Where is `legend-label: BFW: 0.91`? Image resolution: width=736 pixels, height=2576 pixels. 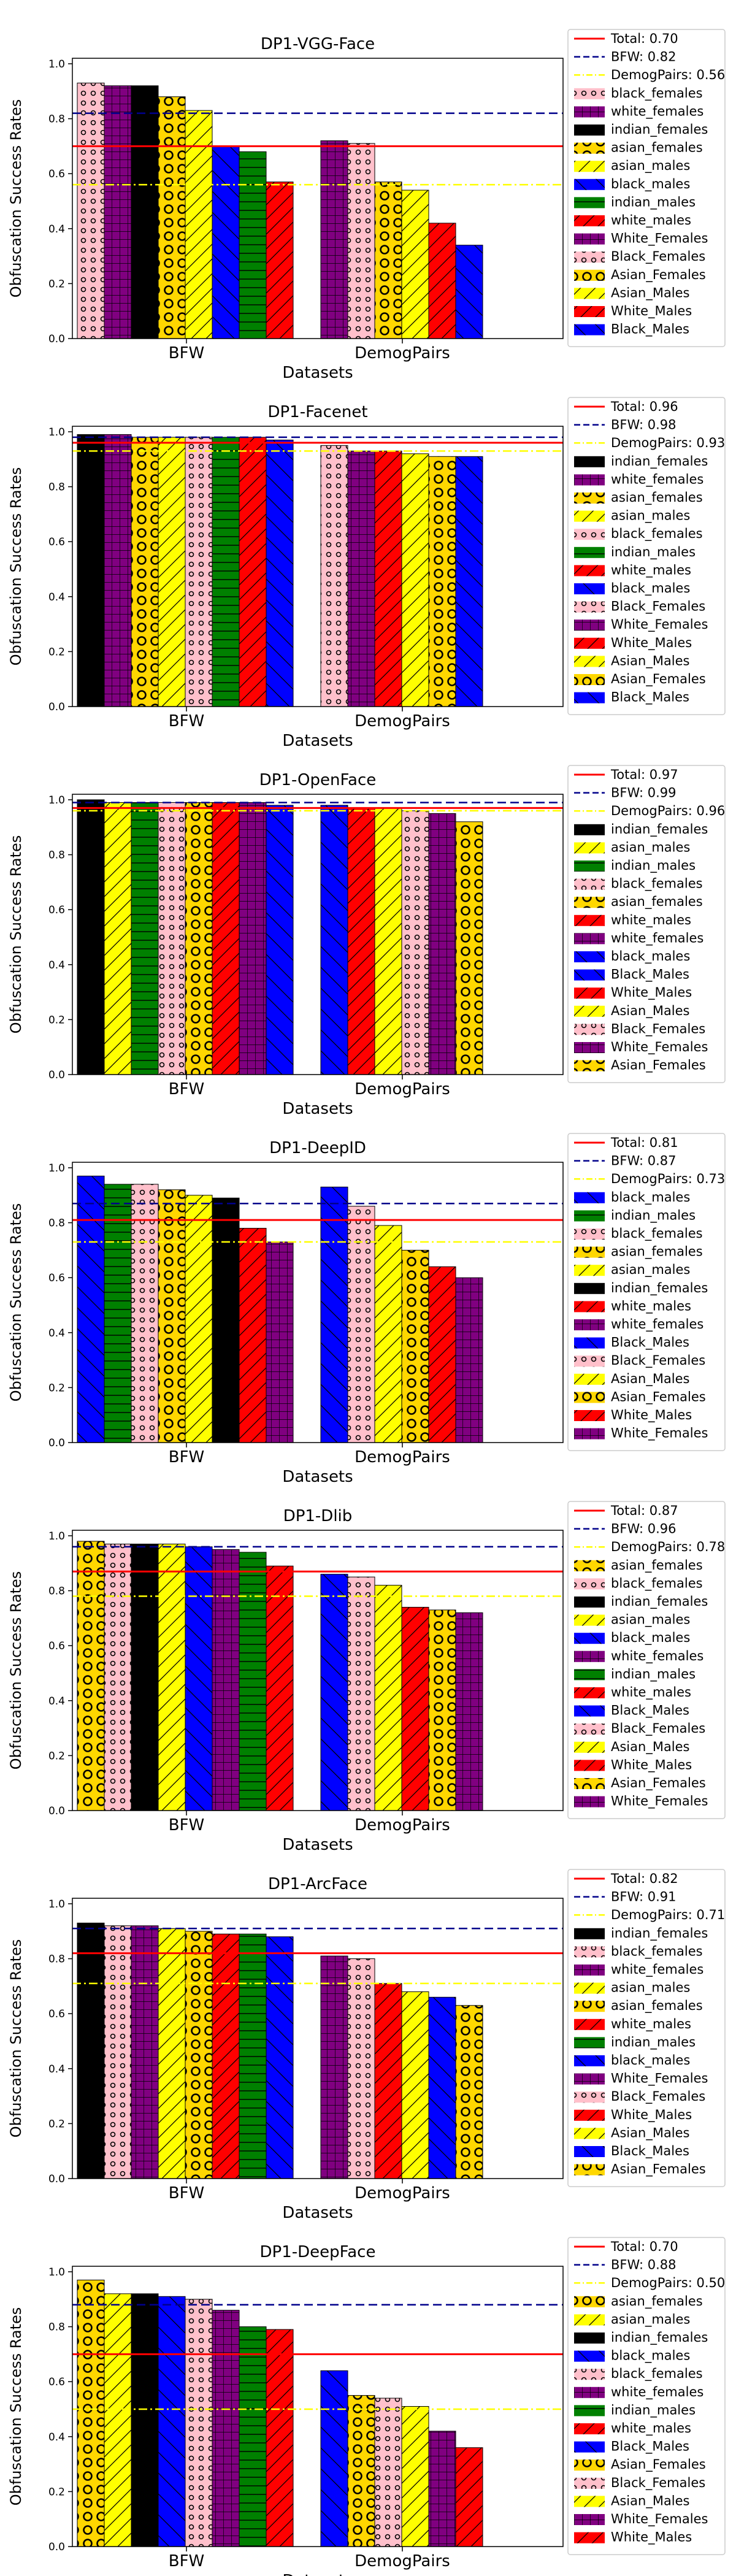
legend-label: BFW: 0.91 is located at coordinates (644, 1897).